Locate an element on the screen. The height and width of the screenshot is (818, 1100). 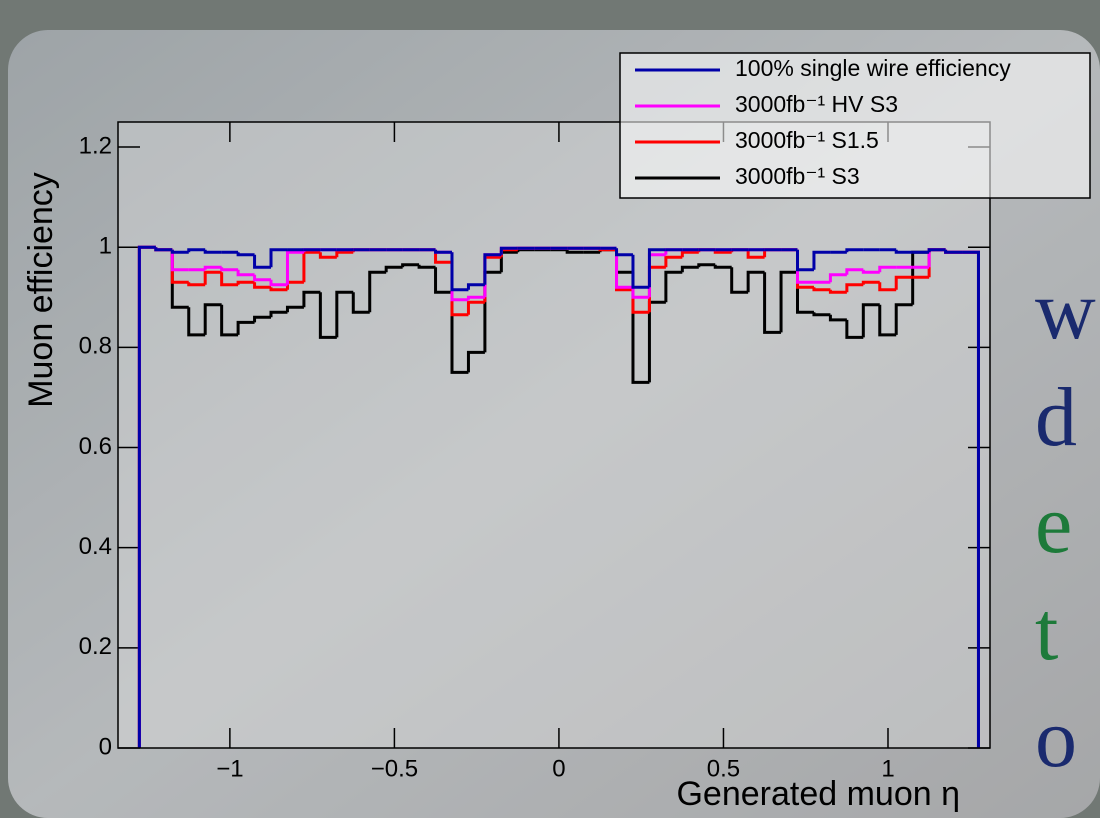
y-tick-label: 0.8 is located at coordinates (95, 346).